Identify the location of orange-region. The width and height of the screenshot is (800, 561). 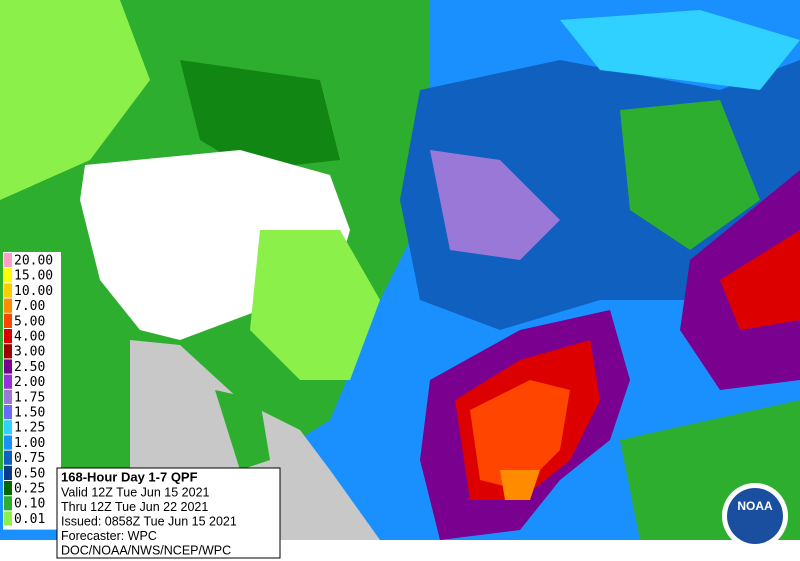
(520, 435).